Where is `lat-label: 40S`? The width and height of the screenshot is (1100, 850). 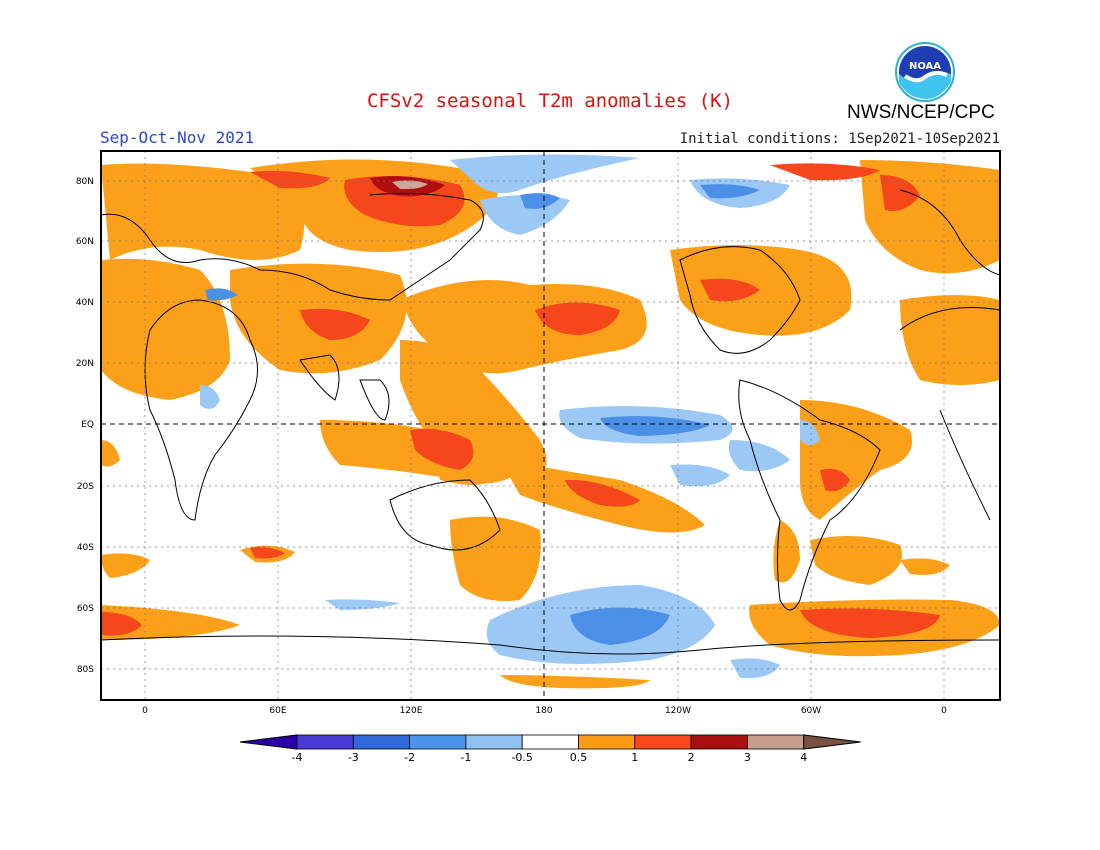
lat-label: 40S is located at coordinates (85, 548).